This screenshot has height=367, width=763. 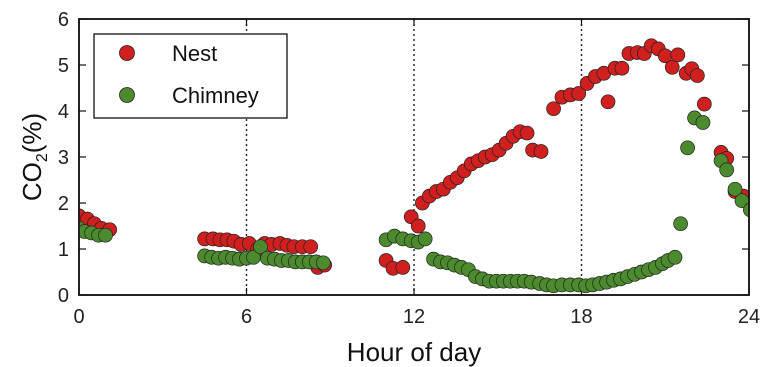 What do you see at coordinates (63, 112) in the screenshot?
I see `y-tick-label: 4` at bounding box center [63, 112].